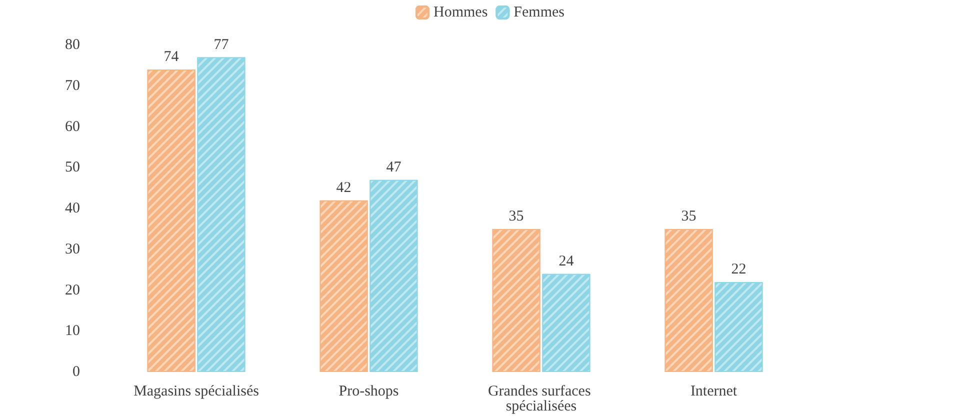 Image resolution: width=980 pixels, height=420 pixels. I want to click on data-label: 42, so click(344, 188).